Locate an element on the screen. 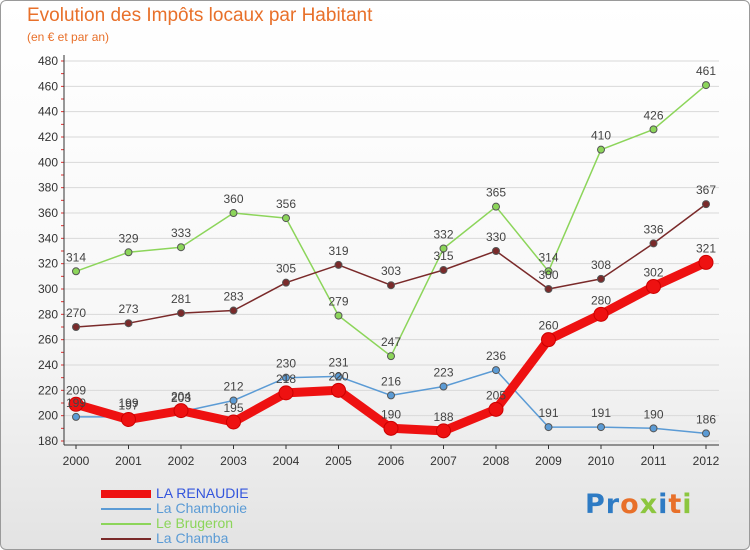  logo-letter: o is located at coordinates (630, 504).